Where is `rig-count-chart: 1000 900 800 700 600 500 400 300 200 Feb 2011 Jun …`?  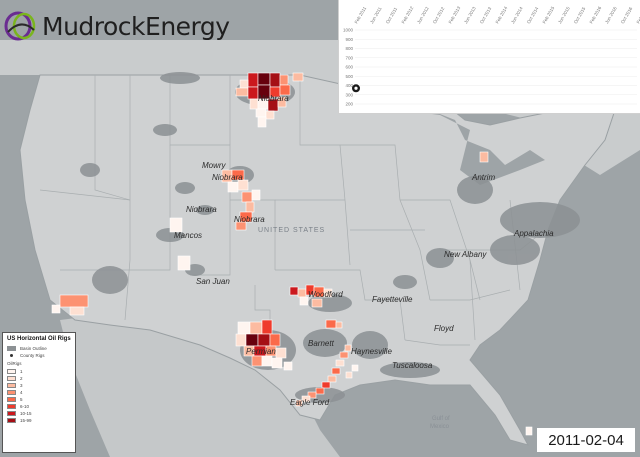
rig-count-chart: 1000 900 800 700 600 500 400 300 200 Feb 2011 Jun … is located at coordinates (489, 57).